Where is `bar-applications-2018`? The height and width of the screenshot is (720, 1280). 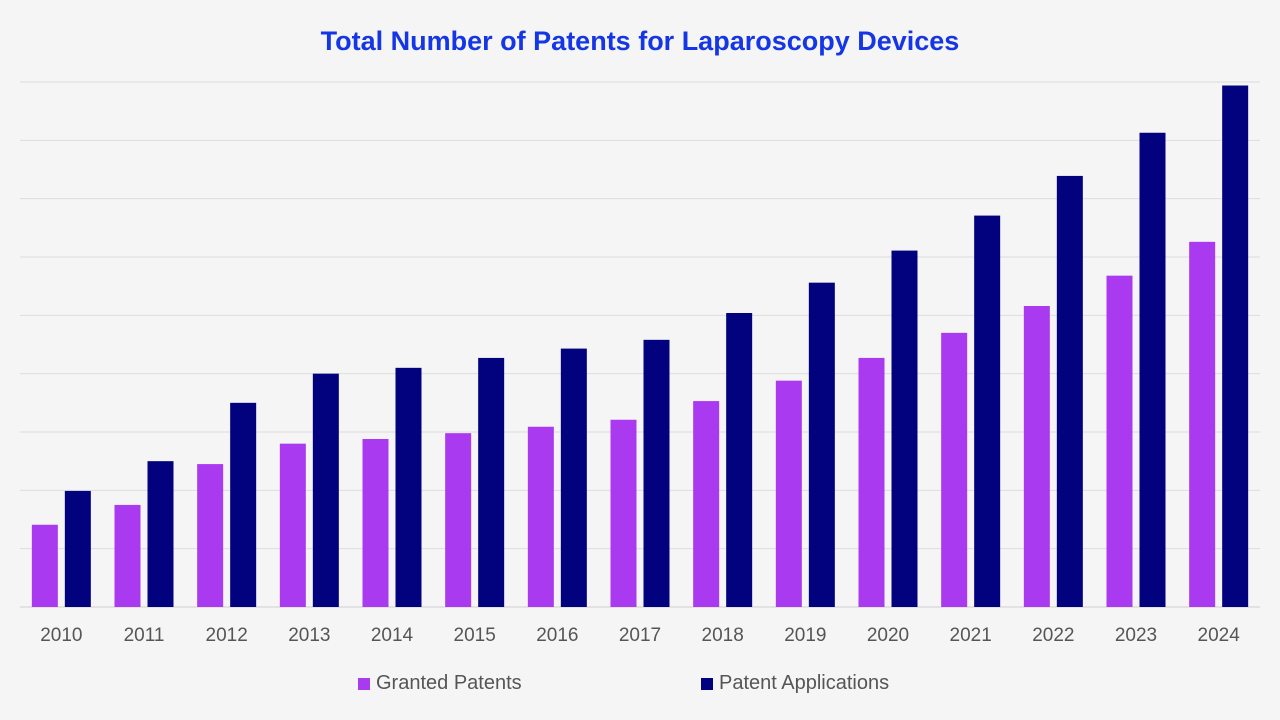 bar-applications-2018 is located at coordinates (739, 460).